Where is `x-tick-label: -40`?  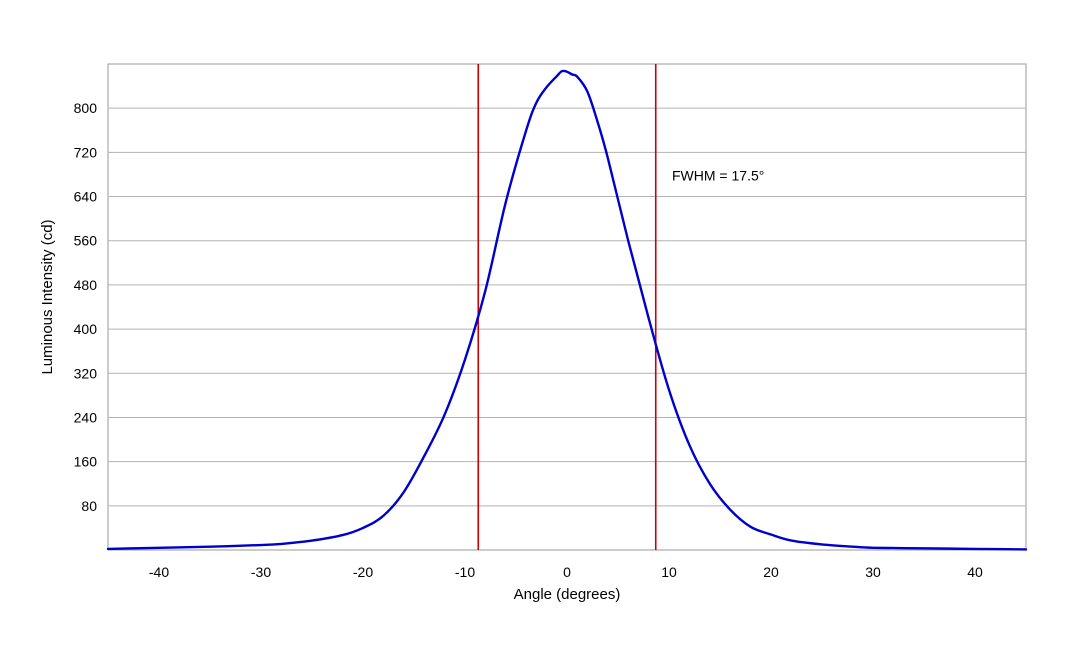 x-tick-label: -40 is located at coordinates (159, 572).